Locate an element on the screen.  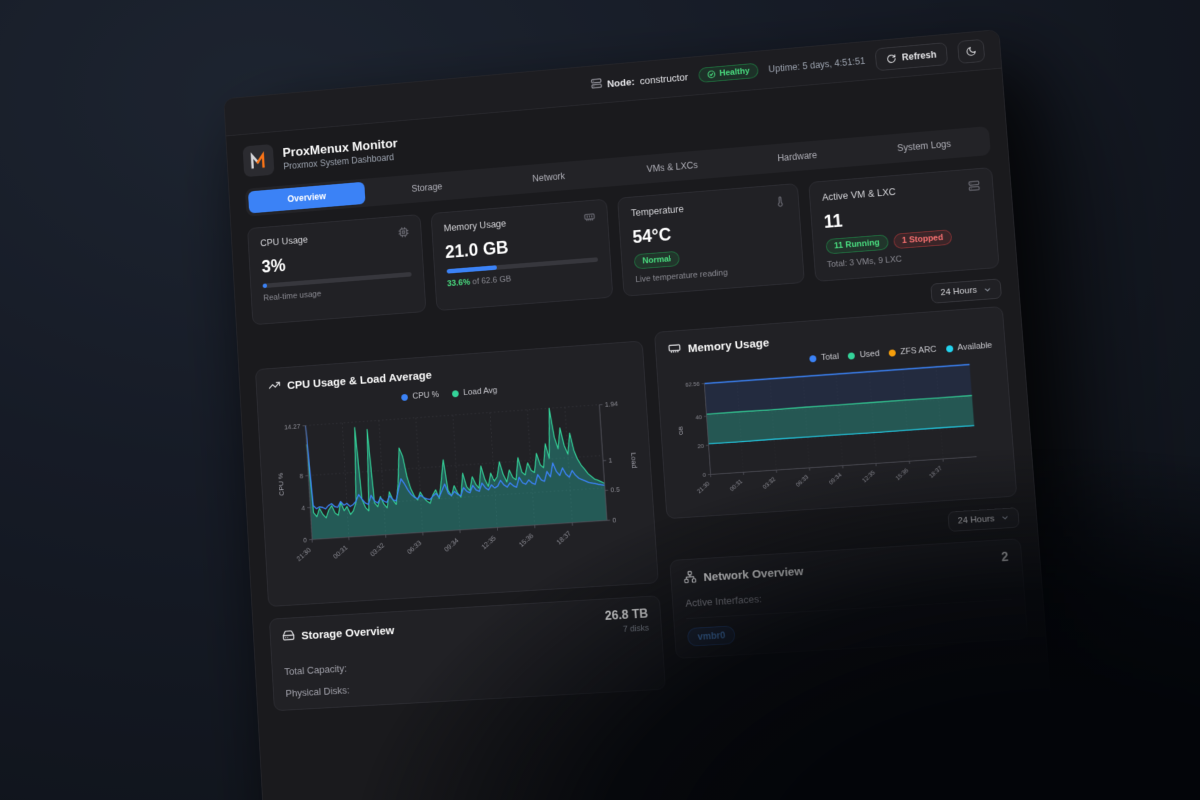
memory-stick-icon is located at coordinates (590, 218).